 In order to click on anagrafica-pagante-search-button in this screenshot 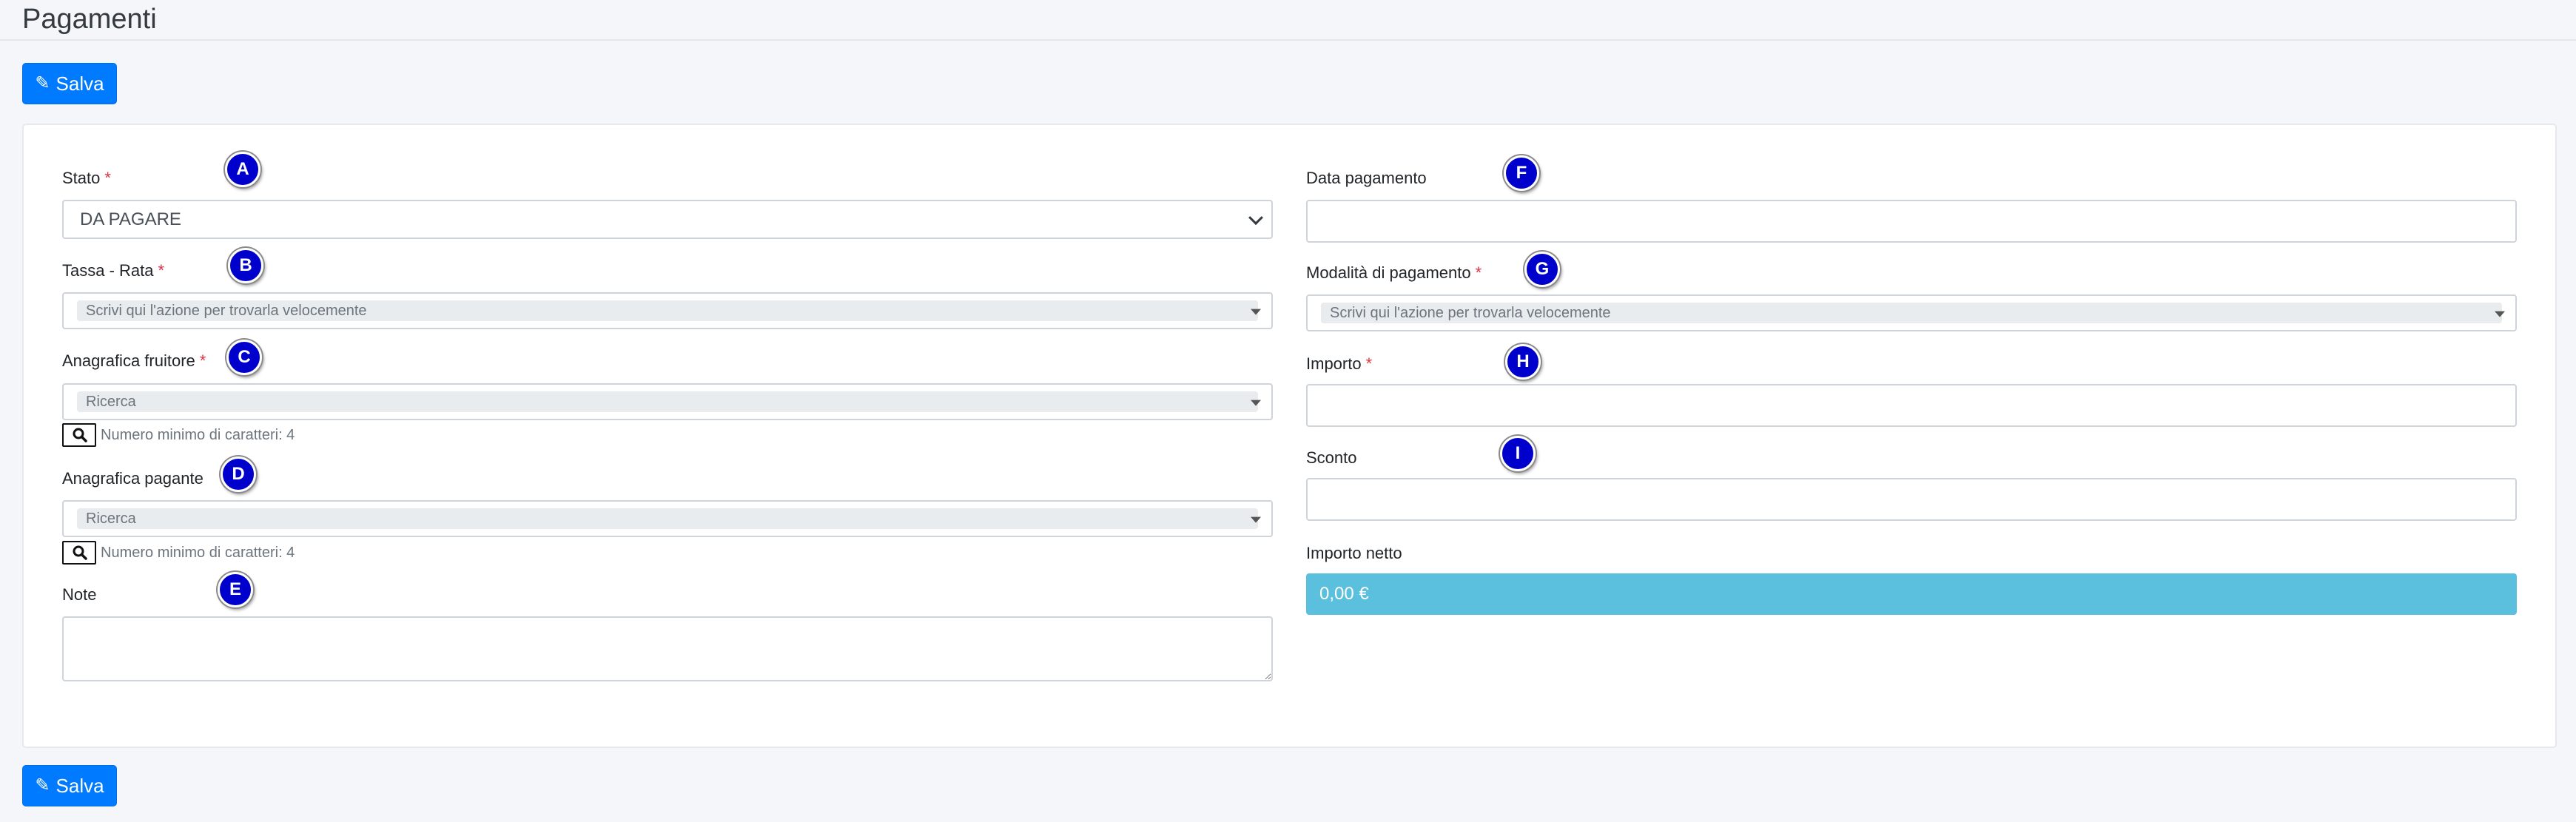, I will do `click(79, 553)`.